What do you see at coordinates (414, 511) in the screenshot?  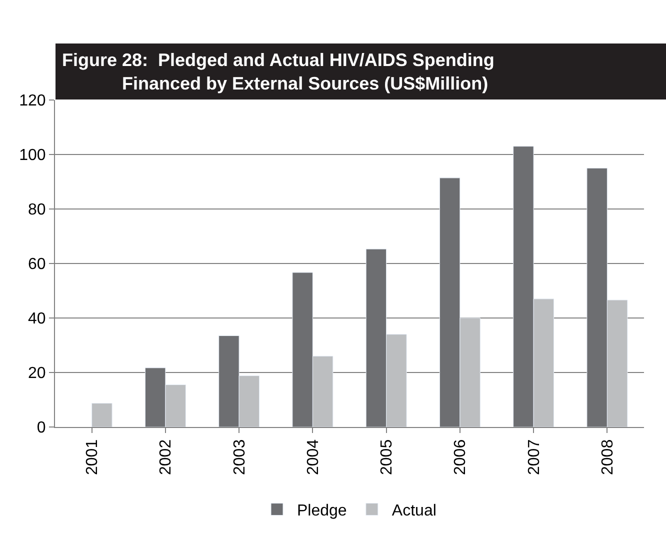 I see `legend-label: Actual` at bounding box center [414, 511].